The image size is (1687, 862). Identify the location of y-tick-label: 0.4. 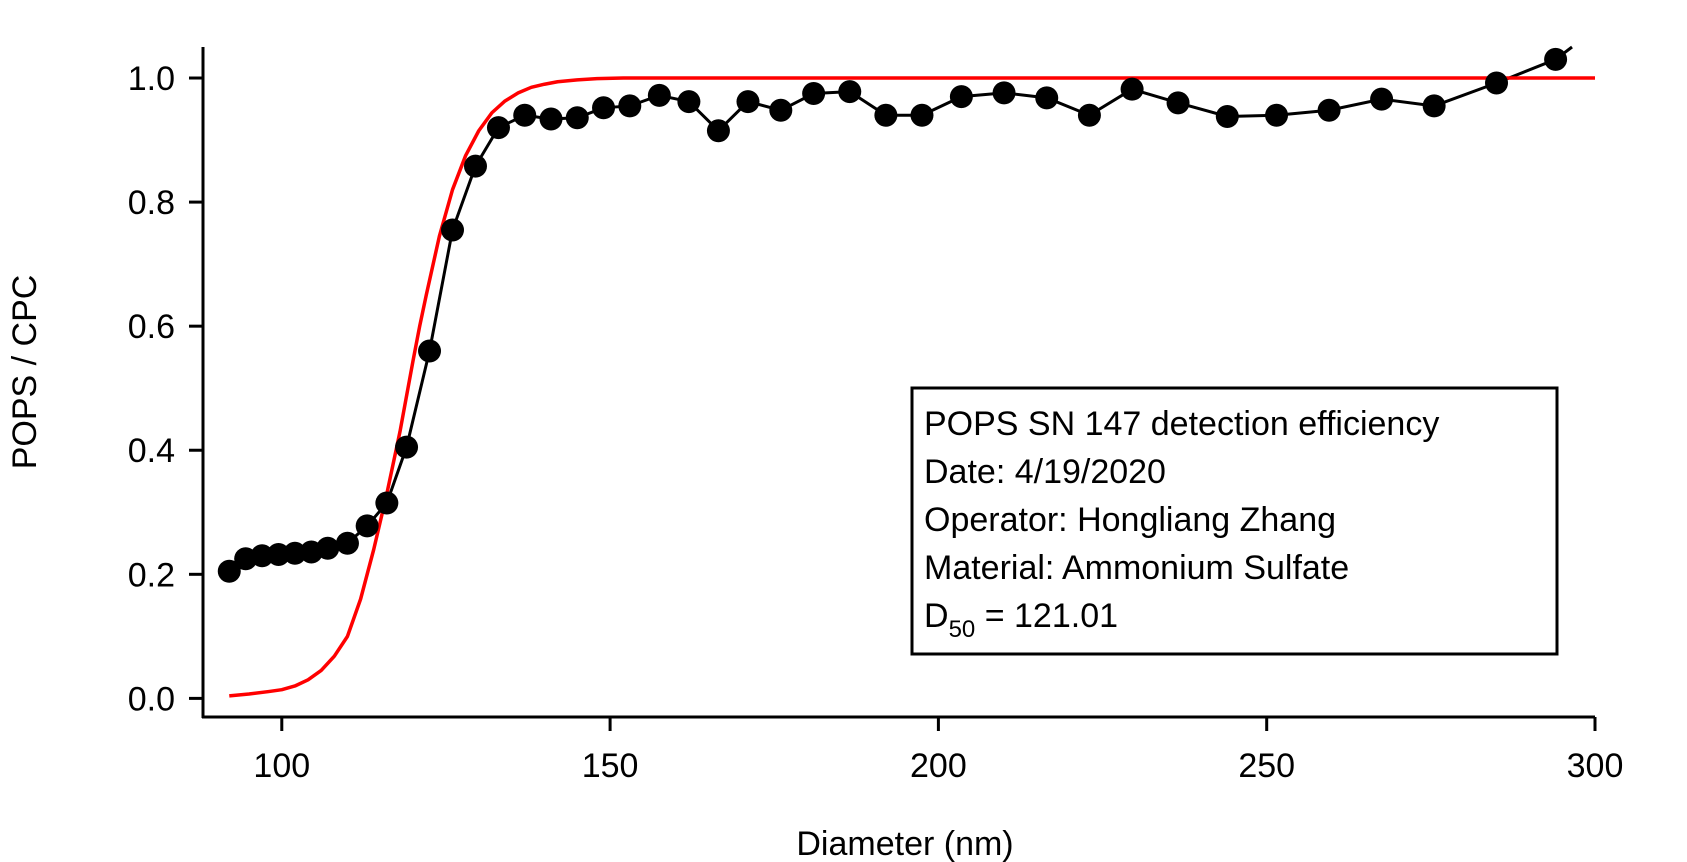
(151, 451).